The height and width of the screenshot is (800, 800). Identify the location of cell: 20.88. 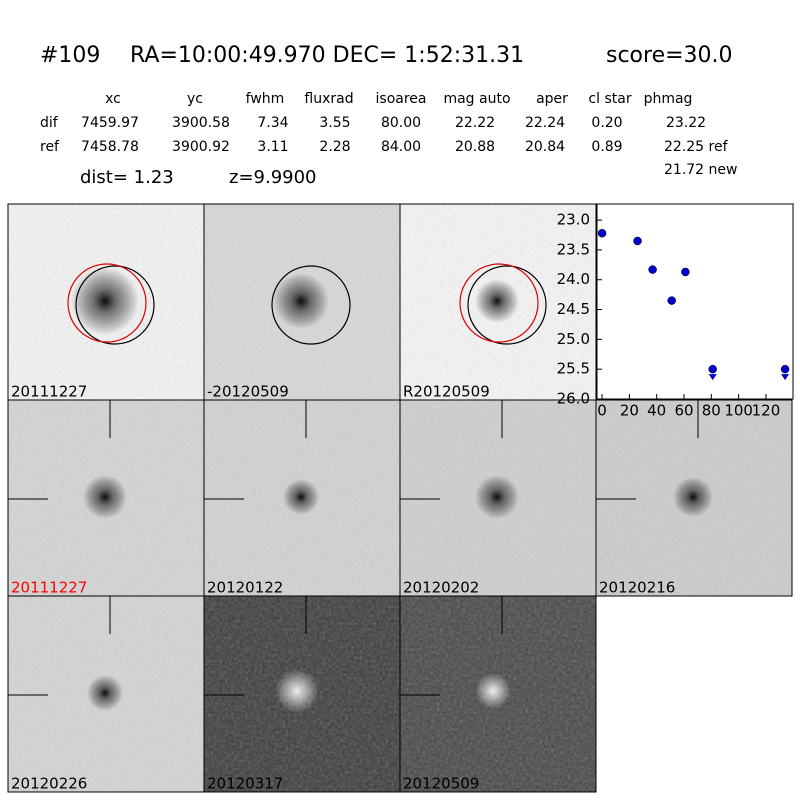
(475, 147).